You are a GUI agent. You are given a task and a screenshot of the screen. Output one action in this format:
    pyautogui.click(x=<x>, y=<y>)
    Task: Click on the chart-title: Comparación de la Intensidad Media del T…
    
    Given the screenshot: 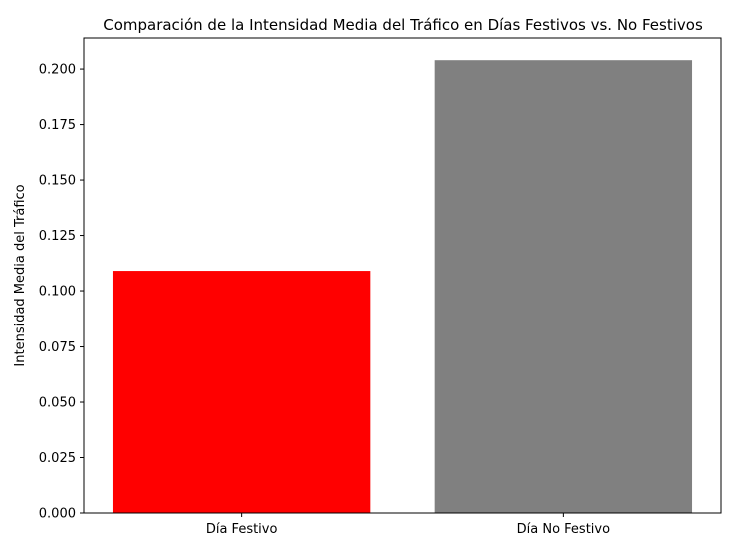 What is the action you would take?
    pyautogui.click(x=403, y=25)
    